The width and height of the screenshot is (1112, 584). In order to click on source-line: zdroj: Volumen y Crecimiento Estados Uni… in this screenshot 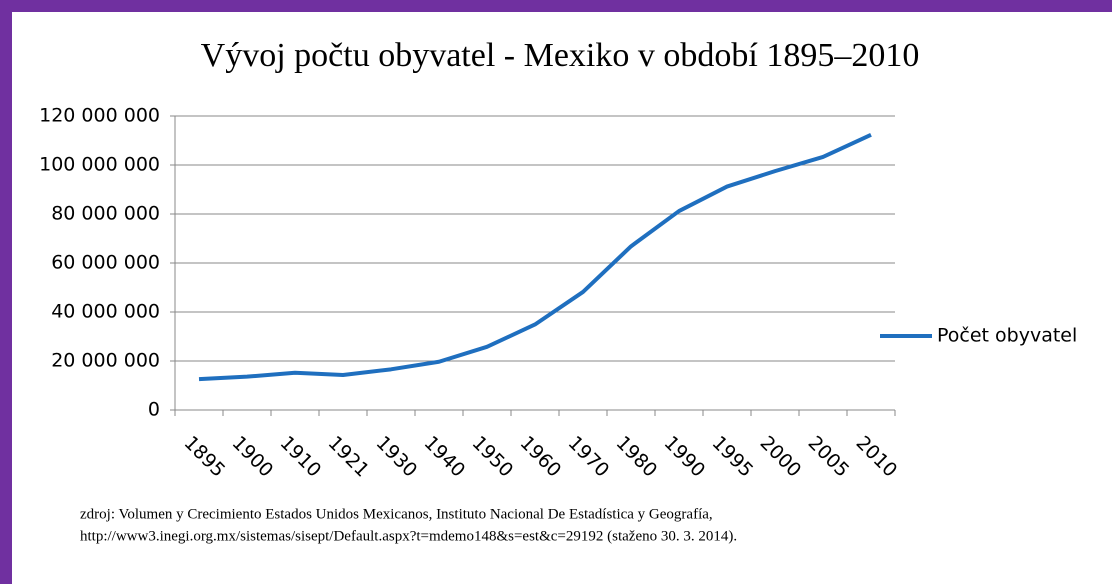, I will do `click(396, 514)`.